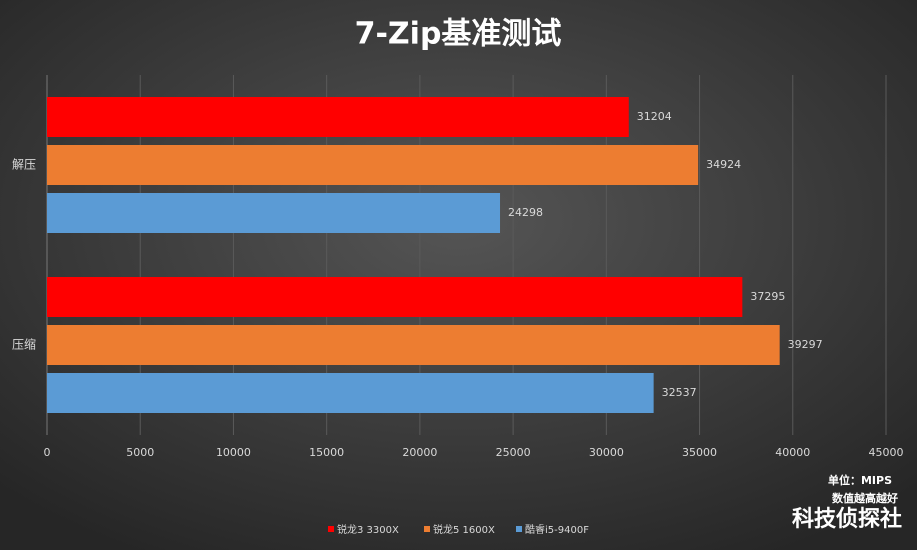  What do you see at coordinates (525, 212) in the screenshot?
I see `value-label: 24298` at bounding box center [525, 212].